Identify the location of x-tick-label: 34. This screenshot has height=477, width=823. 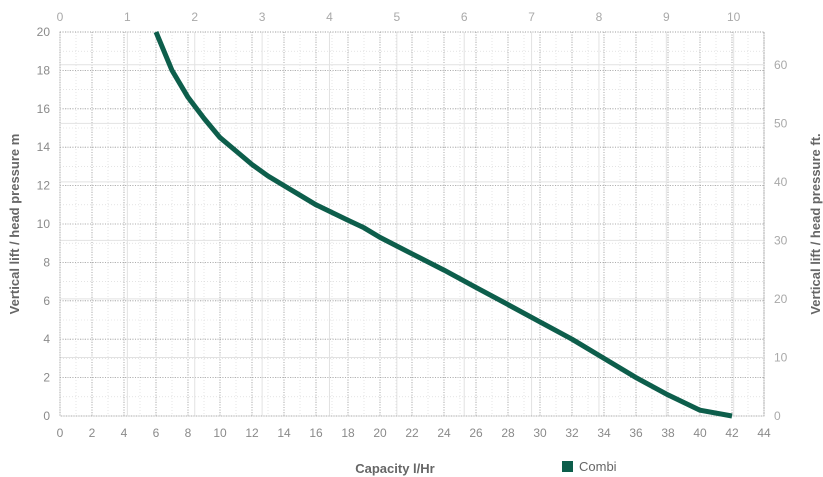
(604, 433).